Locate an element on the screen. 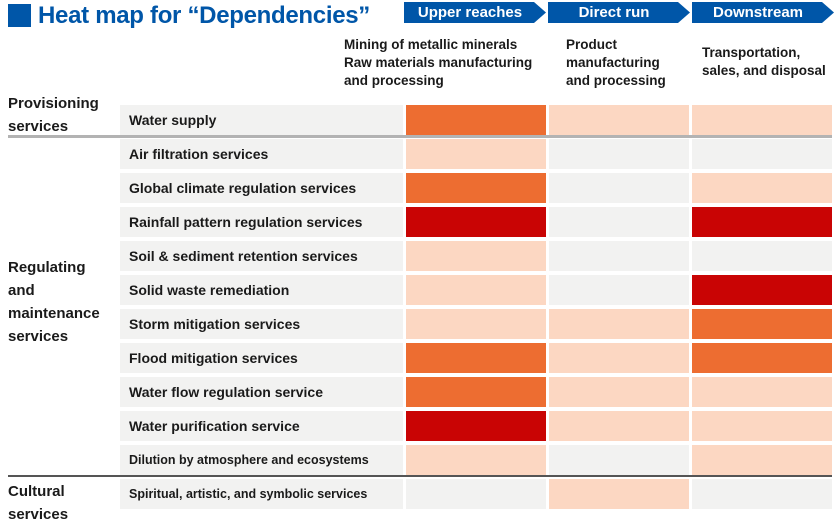 The image size is (840, 525). separator-regulating-cultural is located at coordinates (420, 476).